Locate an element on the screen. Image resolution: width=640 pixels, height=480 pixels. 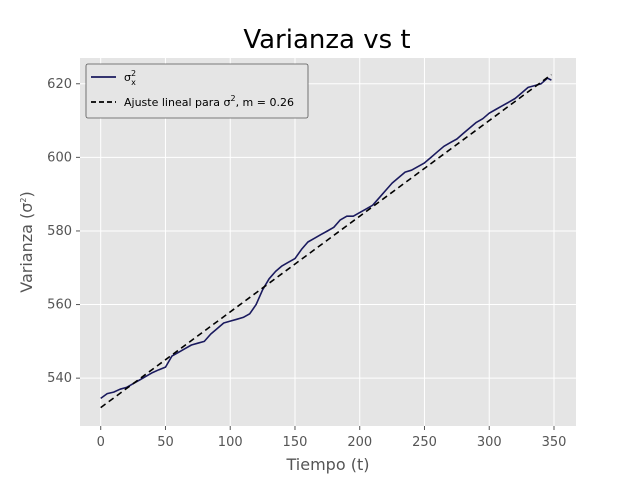
y-axis-label: Varianza (σ2) is located at coordinates (26, 242).